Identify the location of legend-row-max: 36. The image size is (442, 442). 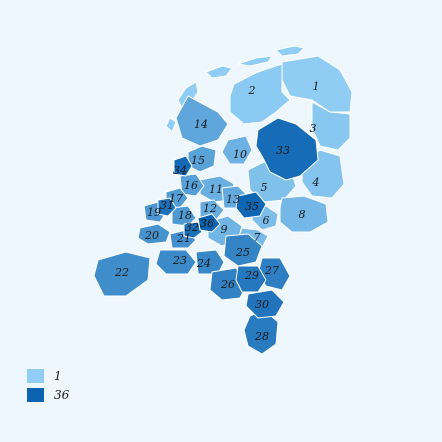
(48, 395).